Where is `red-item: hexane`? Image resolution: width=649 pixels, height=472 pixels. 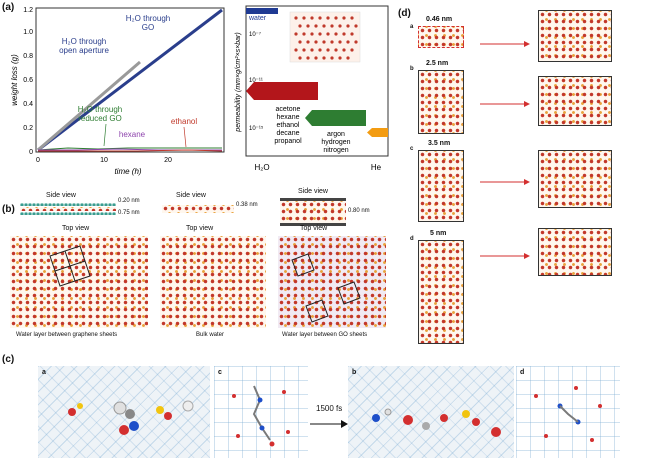
red-item: hexane is located at coordinates (288, 117).